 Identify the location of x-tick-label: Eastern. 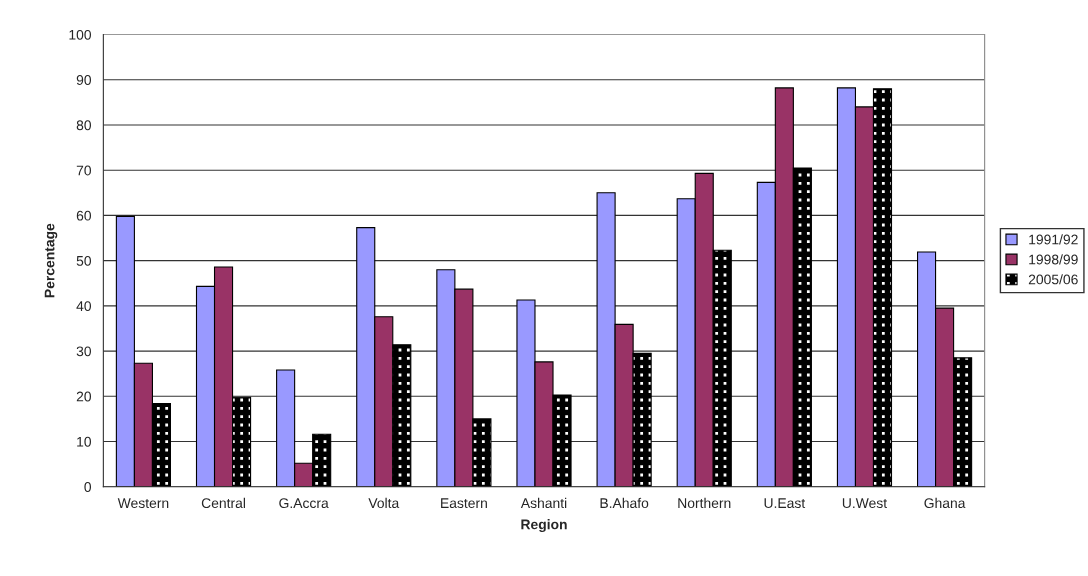
(464, 503).